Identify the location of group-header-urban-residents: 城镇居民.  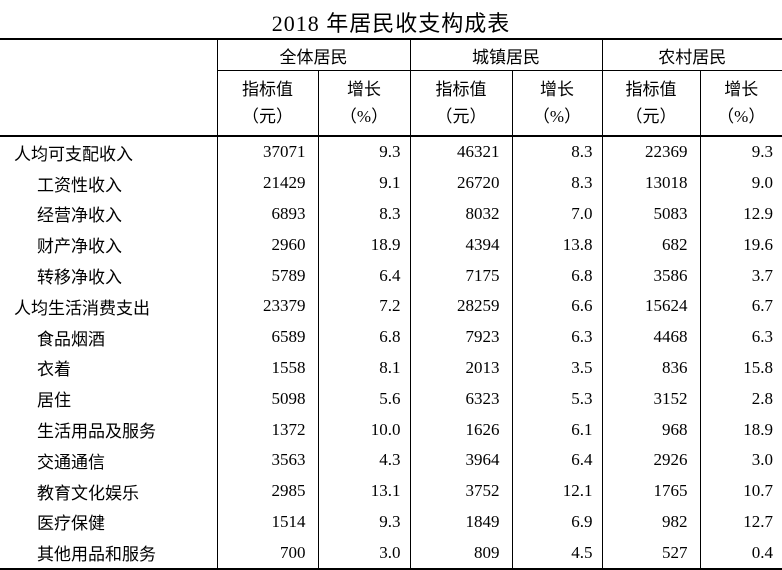
(505, 55).